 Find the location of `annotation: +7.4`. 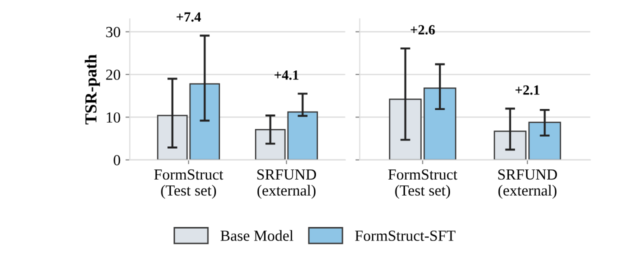

annotation: +7.4 is located at coordinates (188, 17).